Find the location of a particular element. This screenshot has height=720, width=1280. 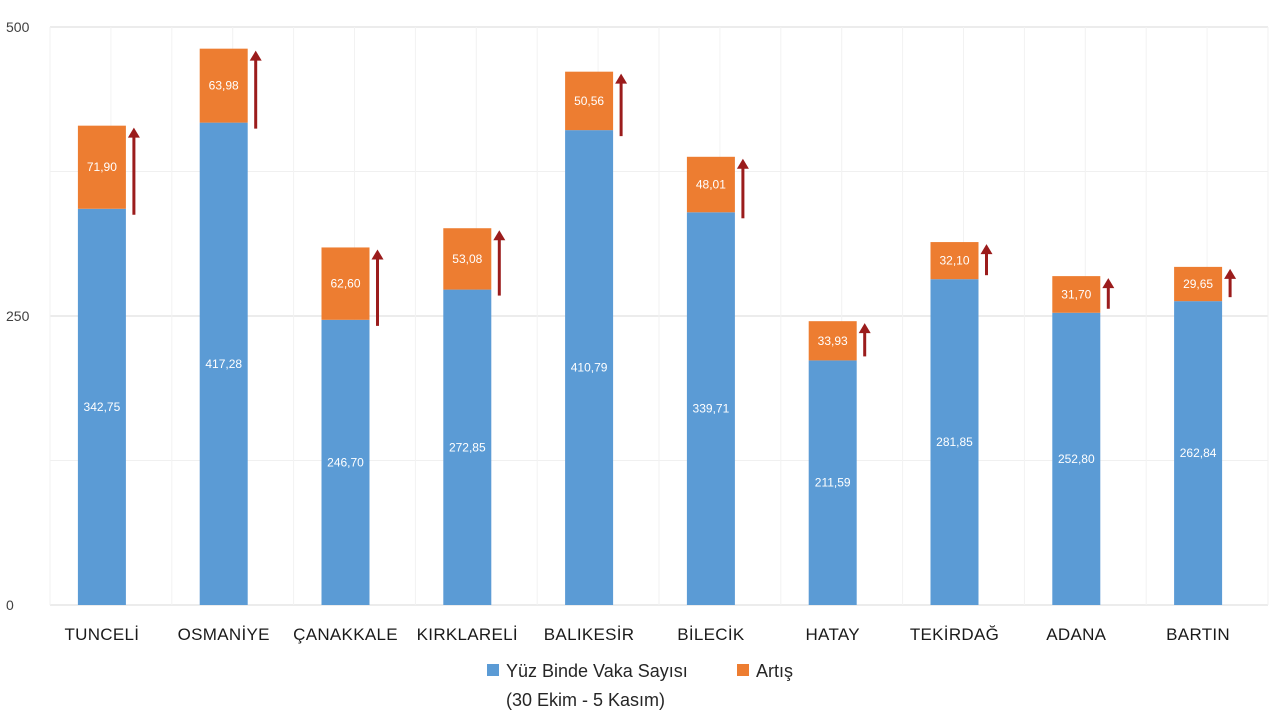

data-label-increase: 62,60 is located at coordinates (345, 284).